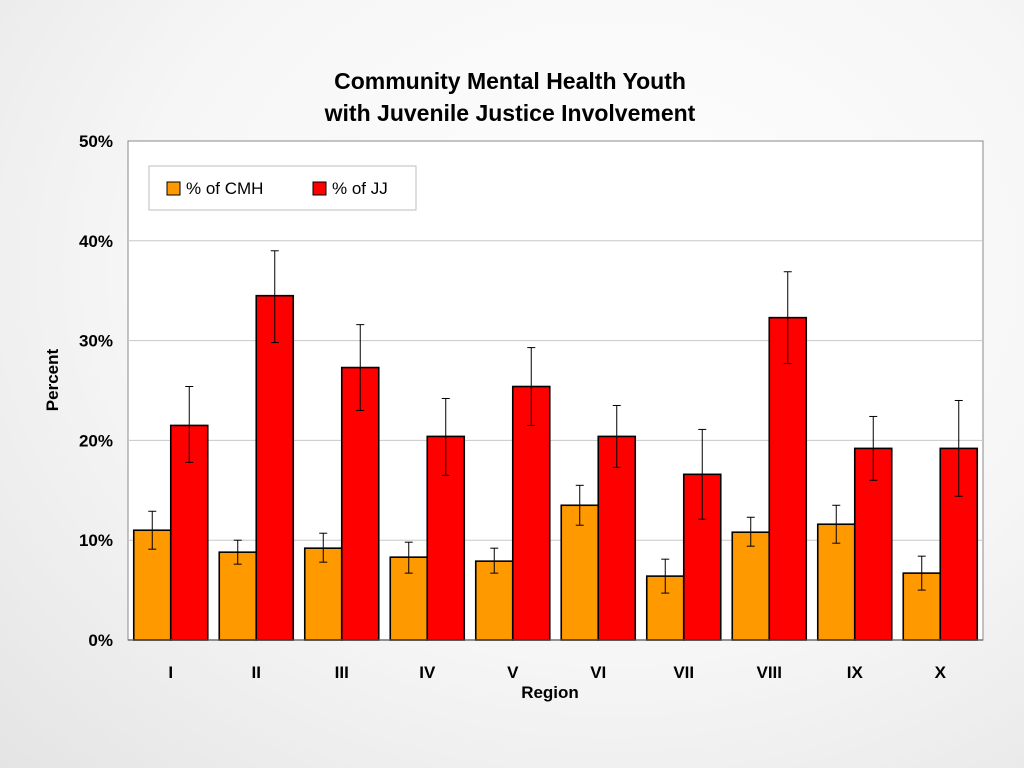 The height and width of the screenshot is (768, 1024). What do you see at coordinates (237, 552) in the screenshot?
I see `error-bar-cmh-II` at bounding box center [237, 552].